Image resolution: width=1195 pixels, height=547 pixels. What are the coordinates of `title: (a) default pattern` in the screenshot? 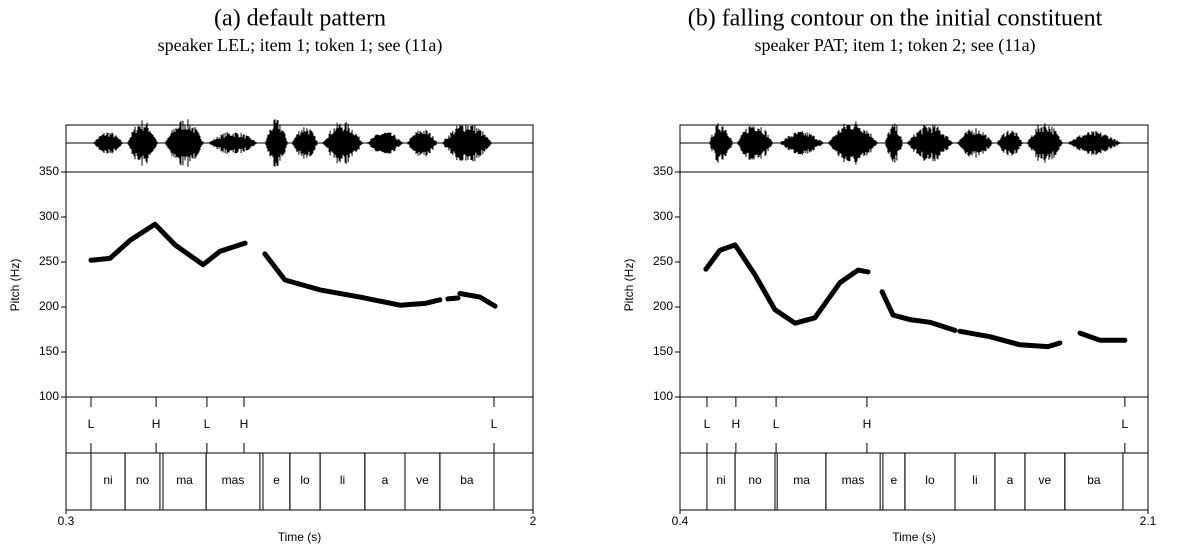 It's located at (300, 19).